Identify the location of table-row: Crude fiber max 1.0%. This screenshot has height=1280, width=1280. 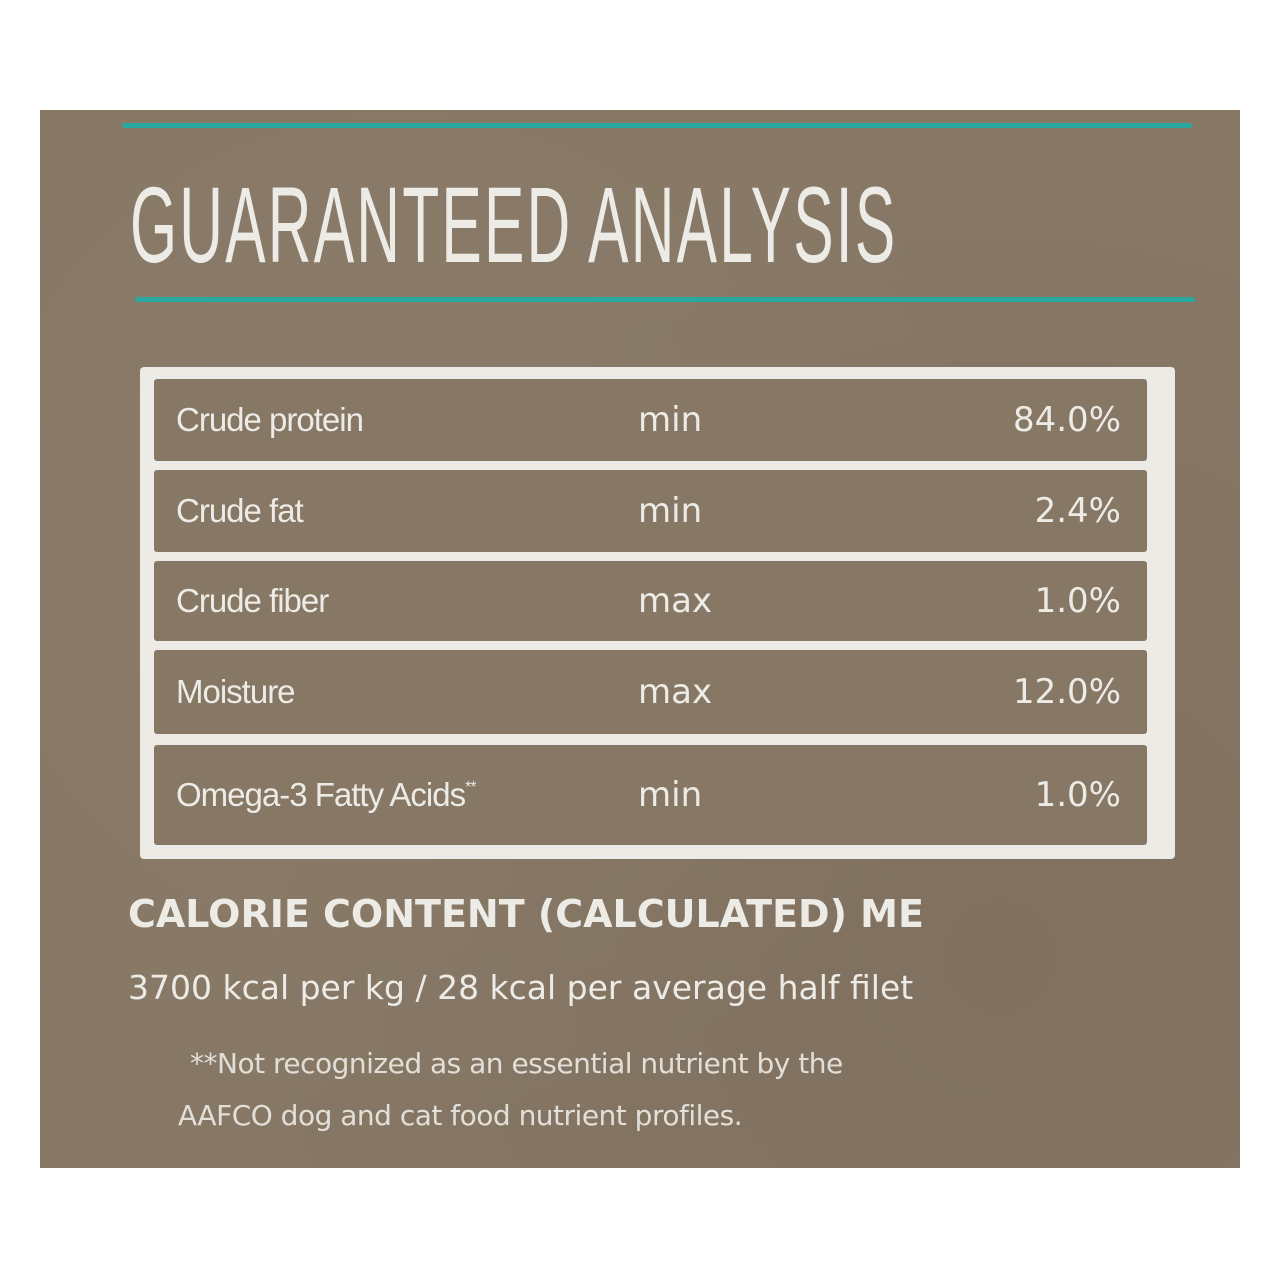
(650, 601).